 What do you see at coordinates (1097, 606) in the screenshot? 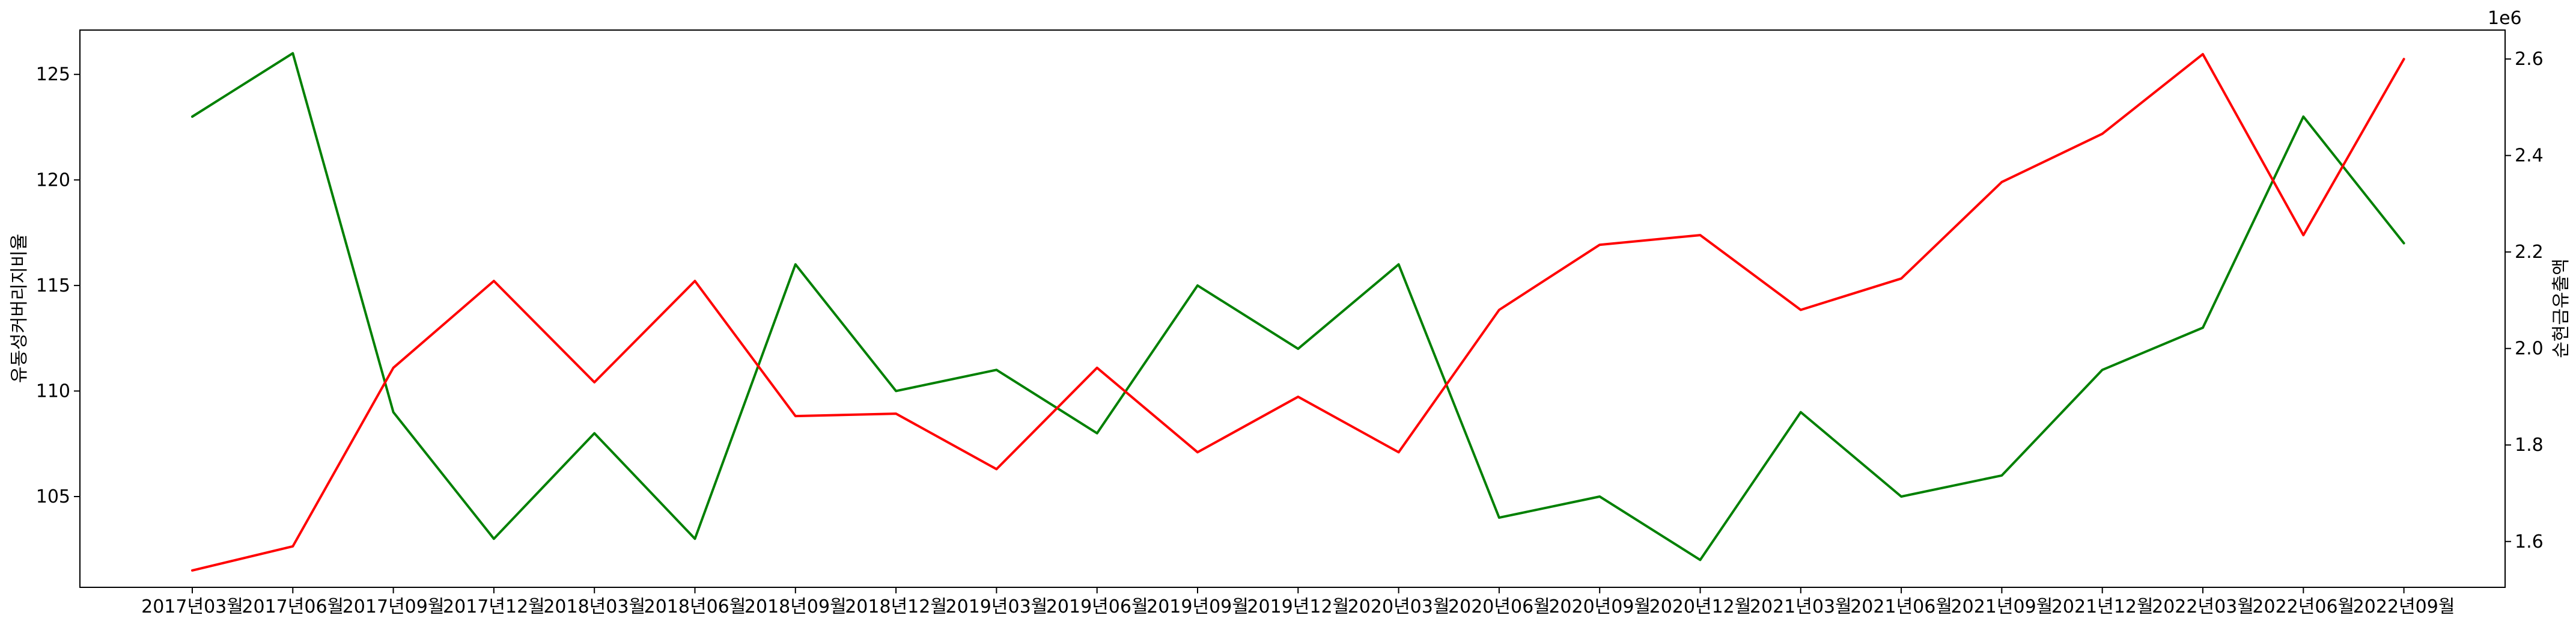
I see `x-tick-label: 2019년06월` at bounding box center [1097, 606].